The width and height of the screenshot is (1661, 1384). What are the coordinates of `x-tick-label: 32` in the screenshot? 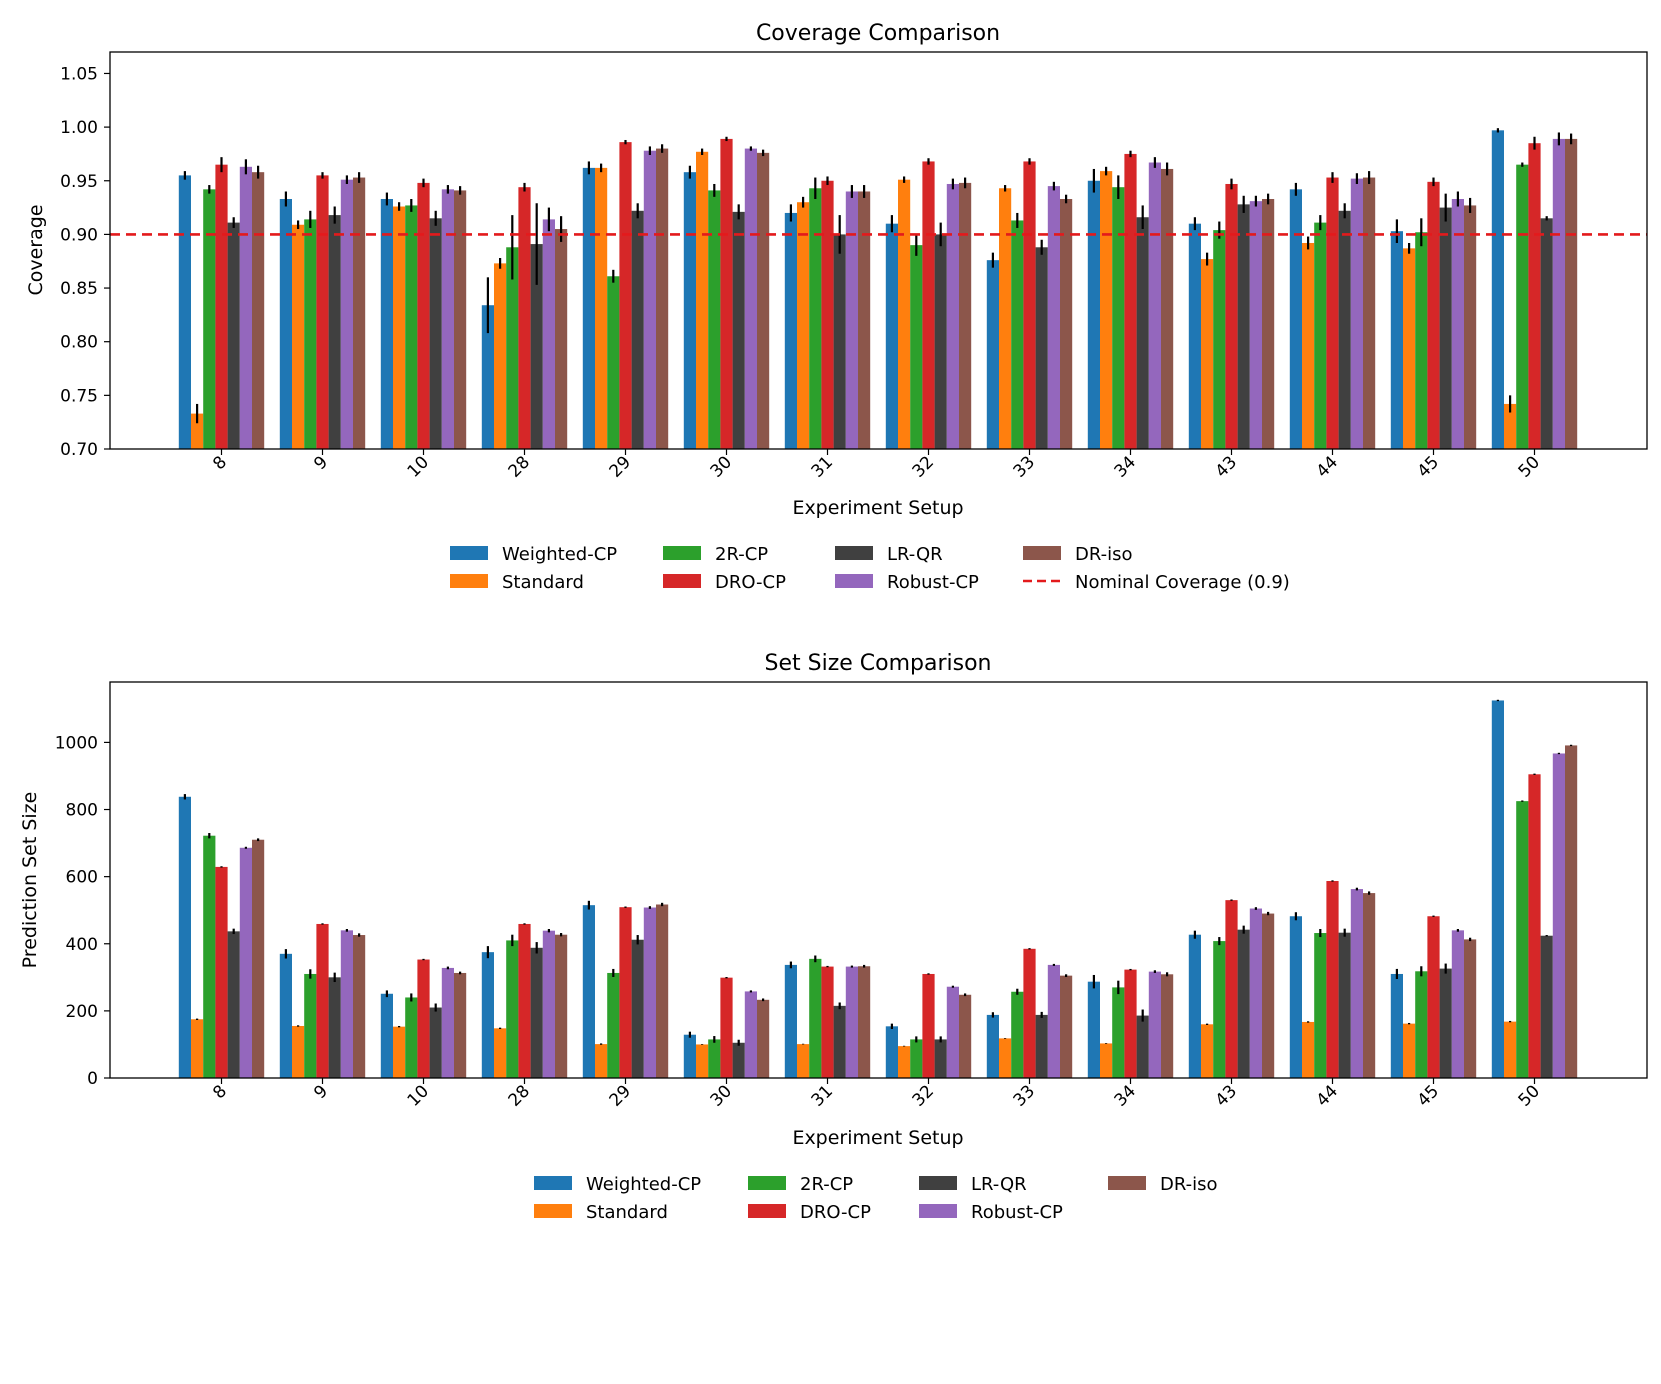 It's located at (923, 466).